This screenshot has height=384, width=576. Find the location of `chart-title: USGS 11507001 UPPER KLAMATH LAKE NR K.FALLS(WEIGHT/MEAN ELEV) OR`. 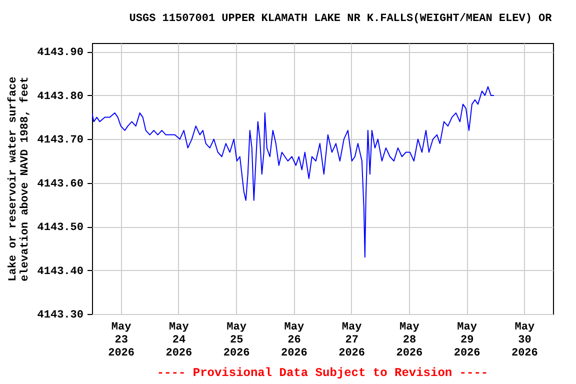

chart-title: USGS 11507001 UPPER KLAMATH LAKE NR K.FALLS(WEIGHT/MEAN ELEV) OR is located at coordinates (340, 19).